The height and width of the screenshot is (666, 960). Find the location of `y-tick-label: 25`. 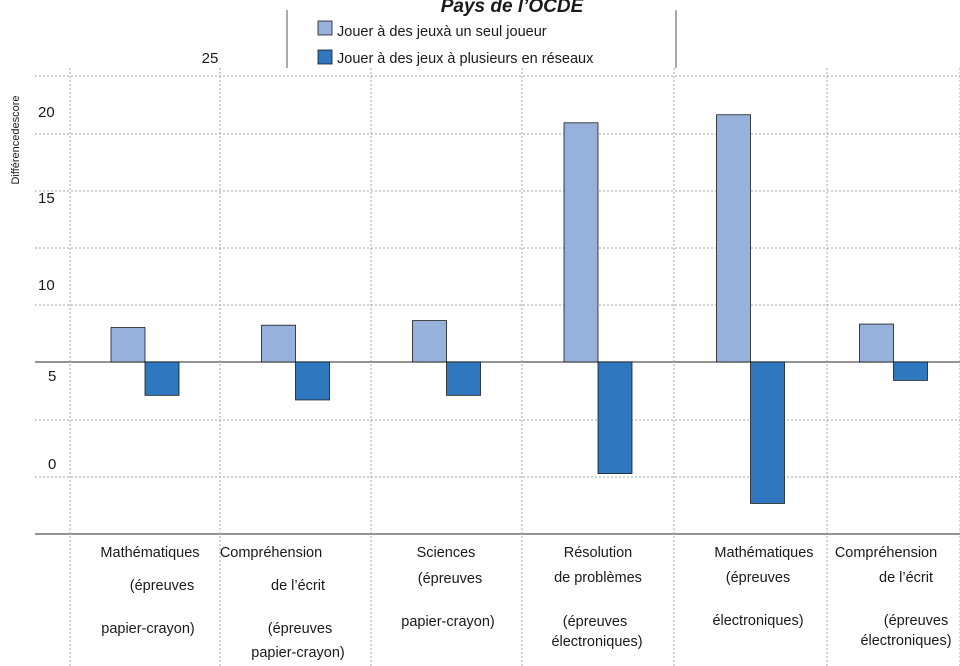

y-tick-label: 25 is located at coordinates (210, 58).